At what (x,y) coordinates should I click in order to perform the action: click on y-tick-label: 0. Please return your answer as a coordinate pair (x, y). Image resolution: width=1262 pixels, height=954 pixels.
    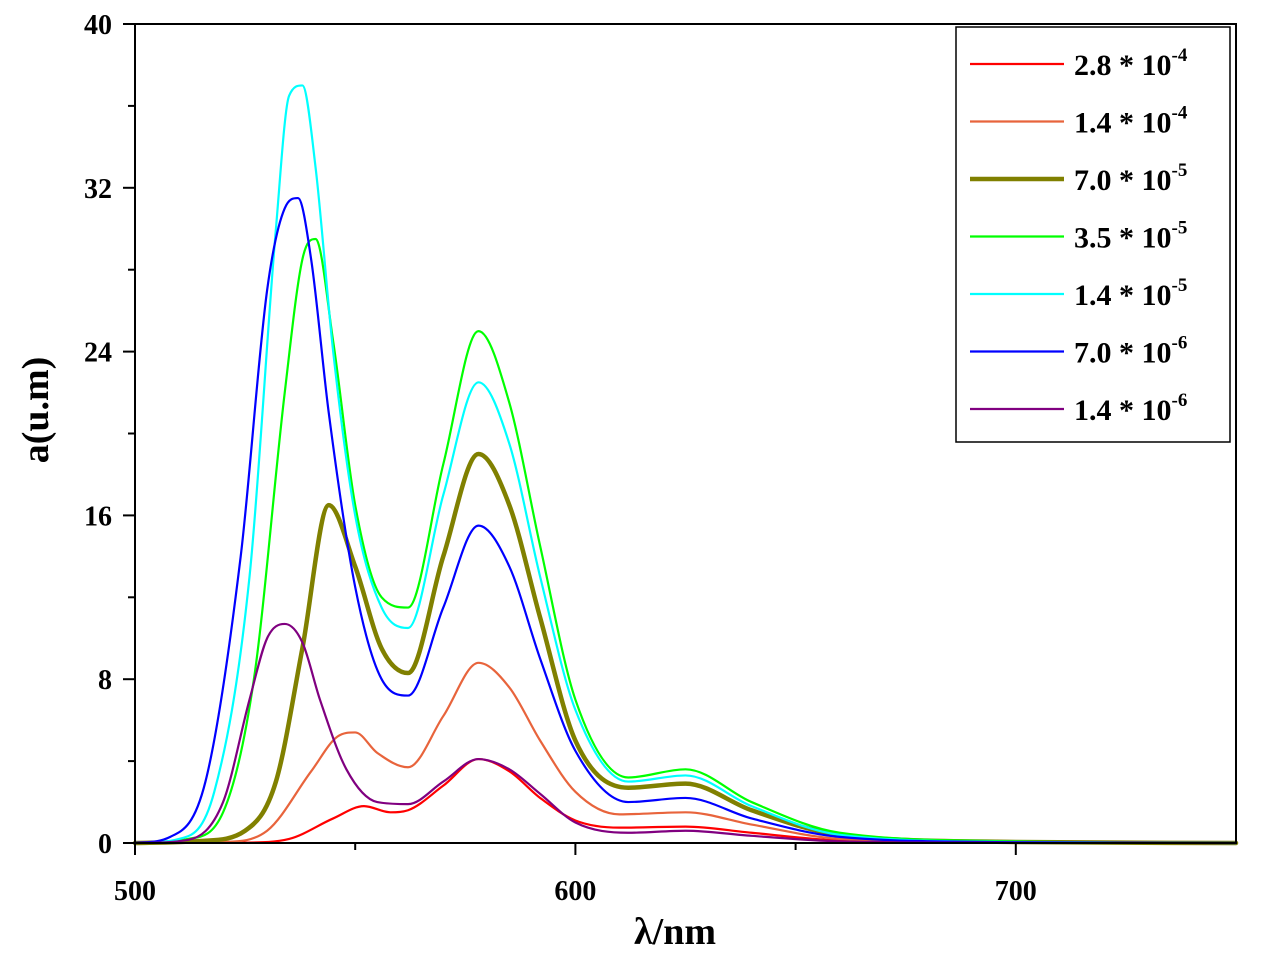
    Looking at the image, I should click on (105, 844).